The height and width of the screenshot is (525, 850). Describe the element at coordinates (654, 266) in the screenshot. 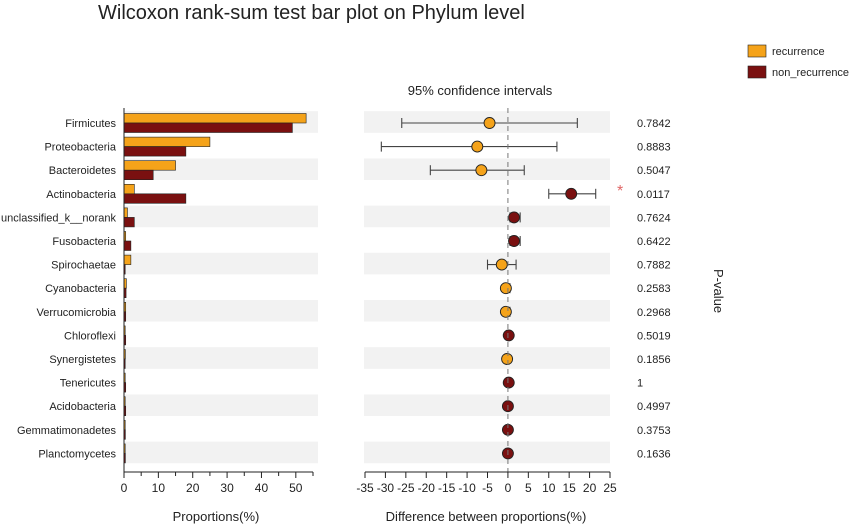

I see `p-value-label: 0.7882` at that location.